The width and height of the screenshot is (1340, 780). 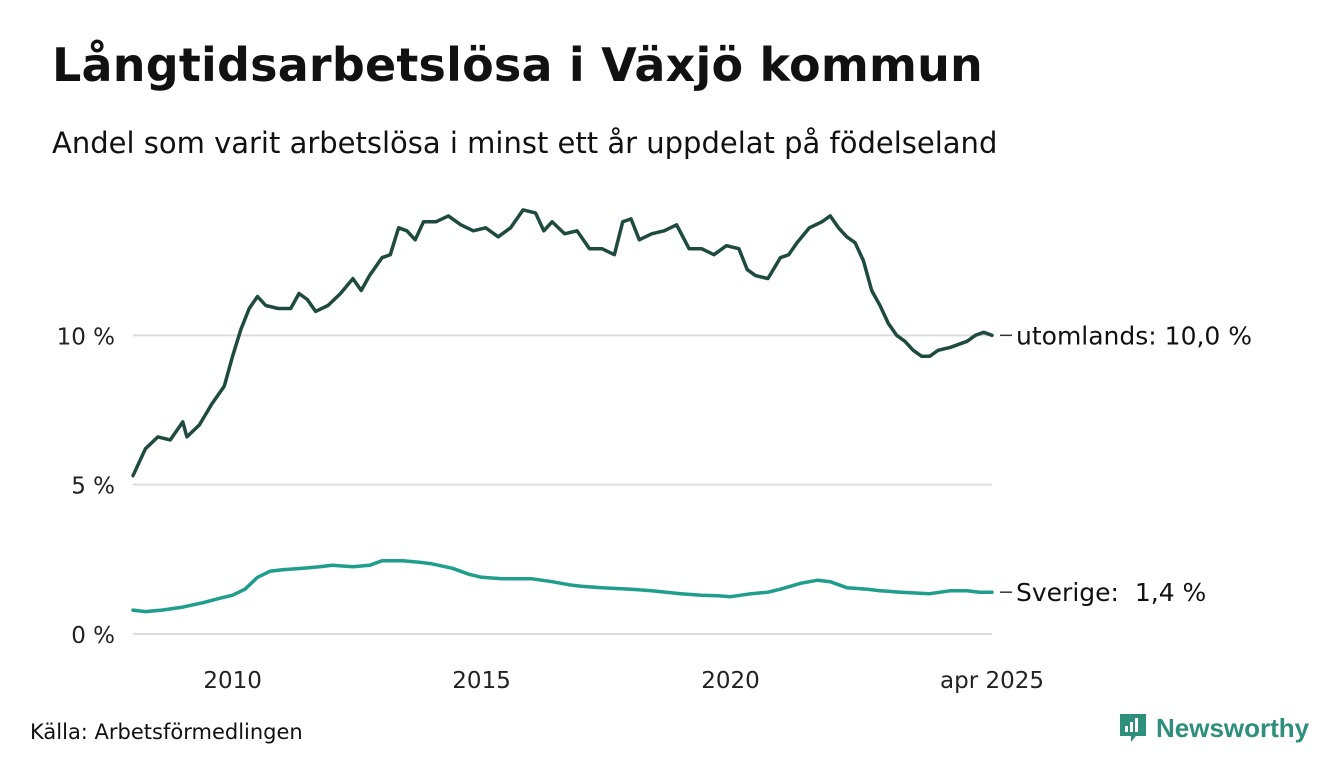 What do you see at coordinates (992, 681) in the screenshot?
I see `x-tick-label: apr 2025` at bounding box center [992, 681].